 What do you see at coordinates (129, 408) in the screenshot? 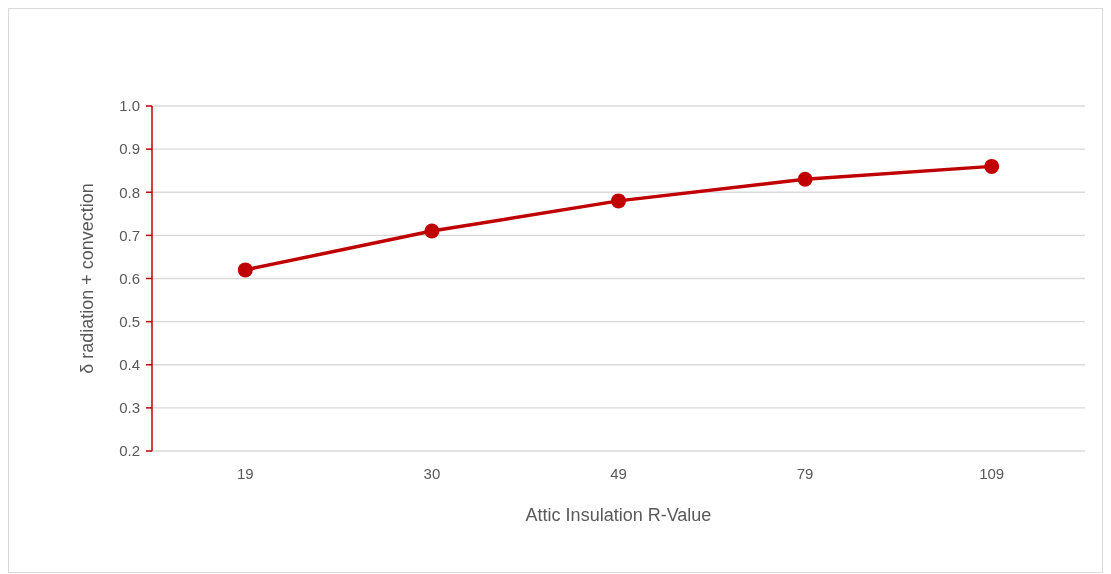
I see `y-tick-label: 0.3` at bounding box center [129, 408].